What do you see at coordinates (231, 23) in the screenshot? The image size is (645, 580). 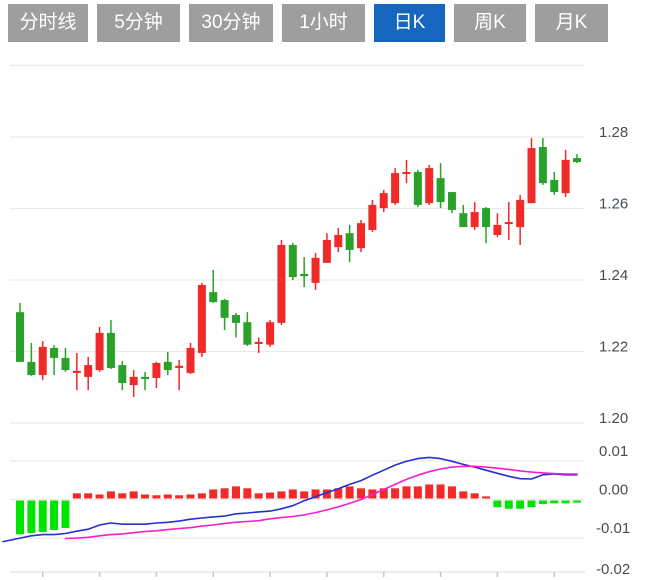 I see `tab-30min: 30分钟` at bounding box center [231, 23].